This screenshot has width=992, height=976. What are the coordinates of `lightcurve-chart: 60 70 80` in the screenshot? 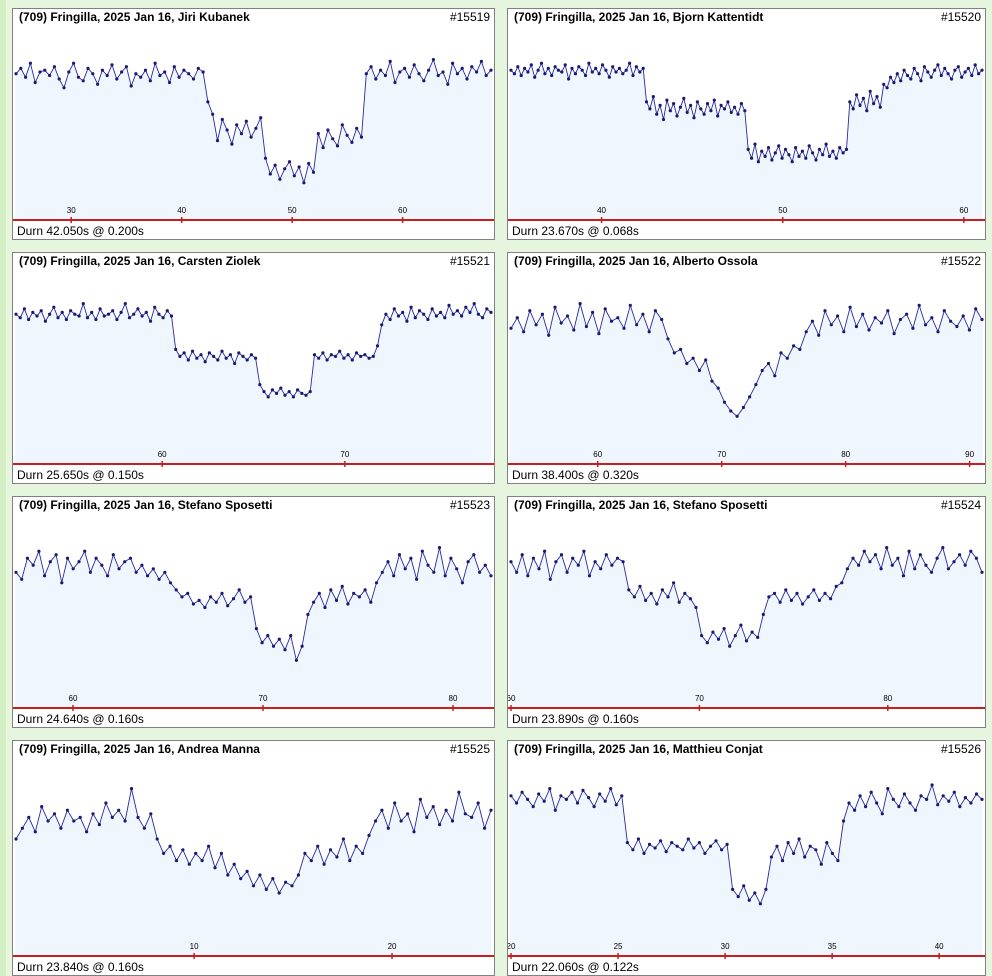 It's located at (746, 628).